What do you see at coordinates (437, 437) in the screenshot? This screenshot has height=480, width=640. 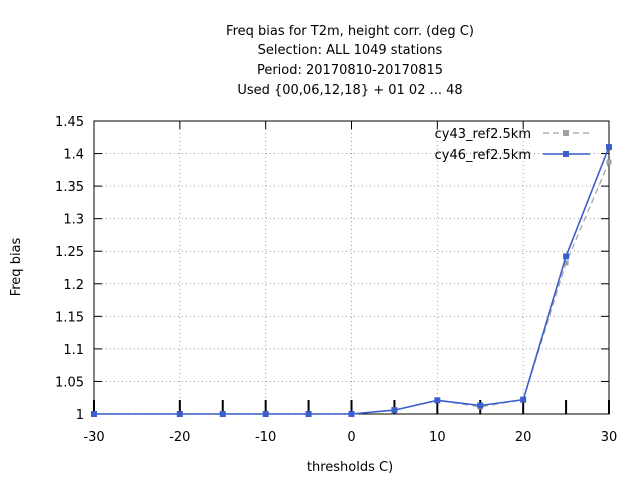 I see `x-tick-label: 10` at bounding box center [437, 437].